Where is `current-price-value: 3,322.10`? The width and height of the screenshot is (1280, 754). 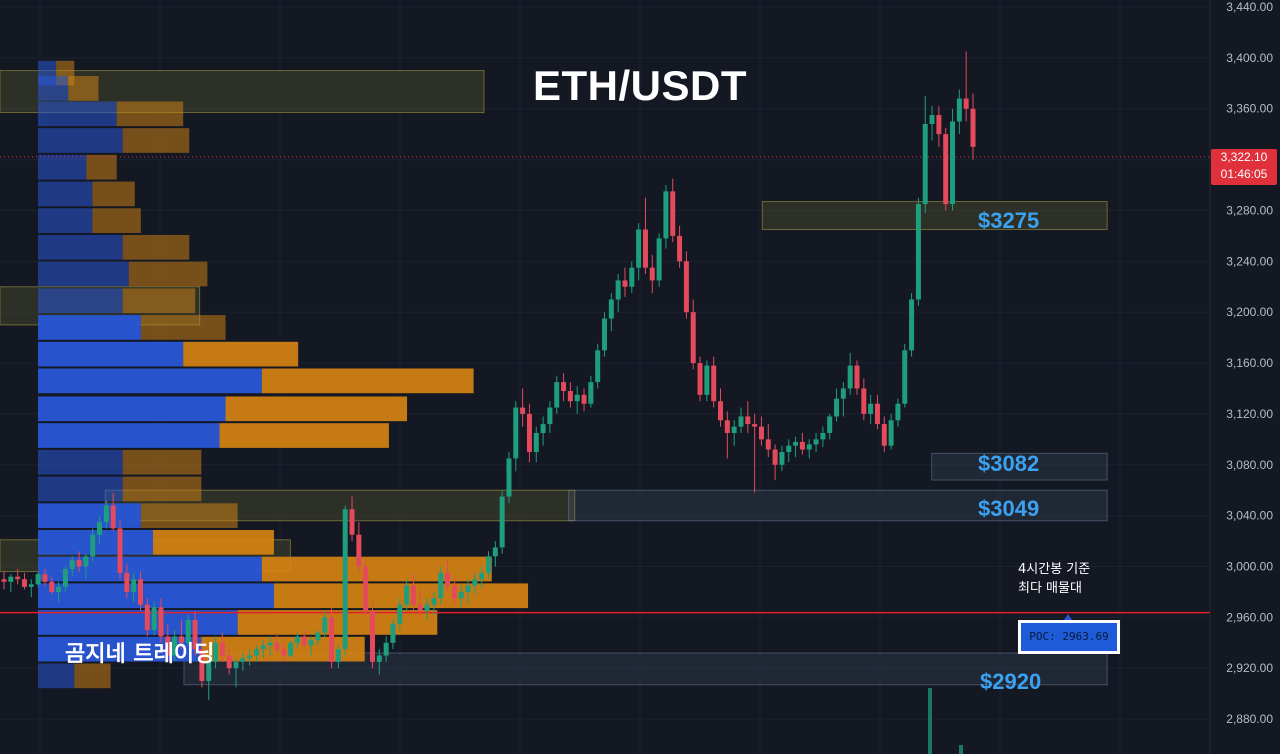
current-price-value: 3,322.10 is located at coordinates (1244, 157).